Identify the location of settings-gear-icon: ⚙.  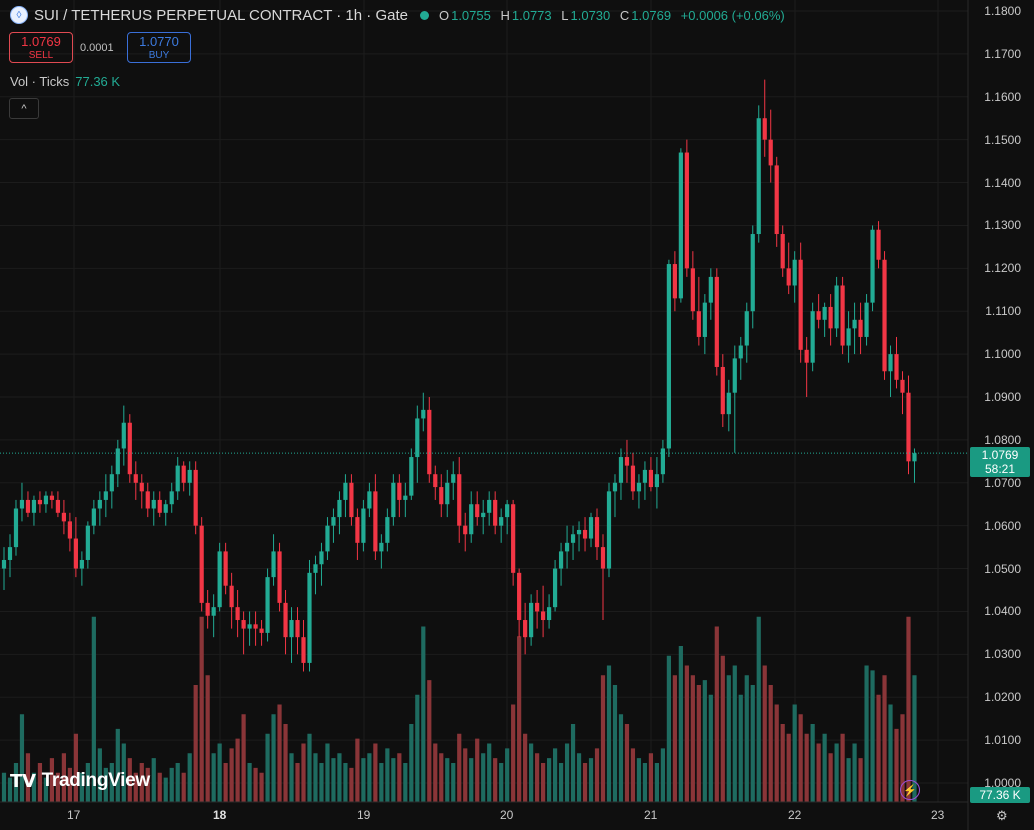
(1002, 815).